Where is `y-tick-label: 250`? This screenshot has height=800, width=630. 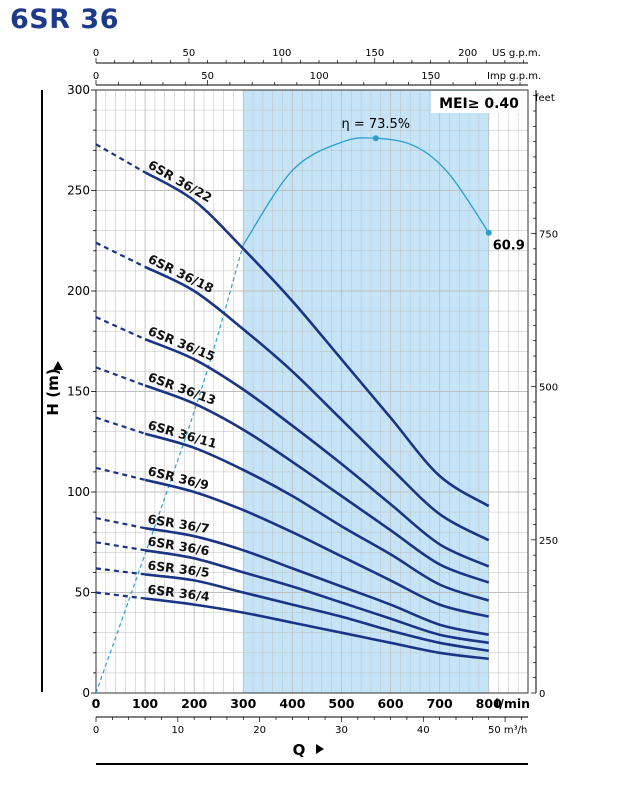 y-tick-label: 250 is located at coordinates (78, 191).